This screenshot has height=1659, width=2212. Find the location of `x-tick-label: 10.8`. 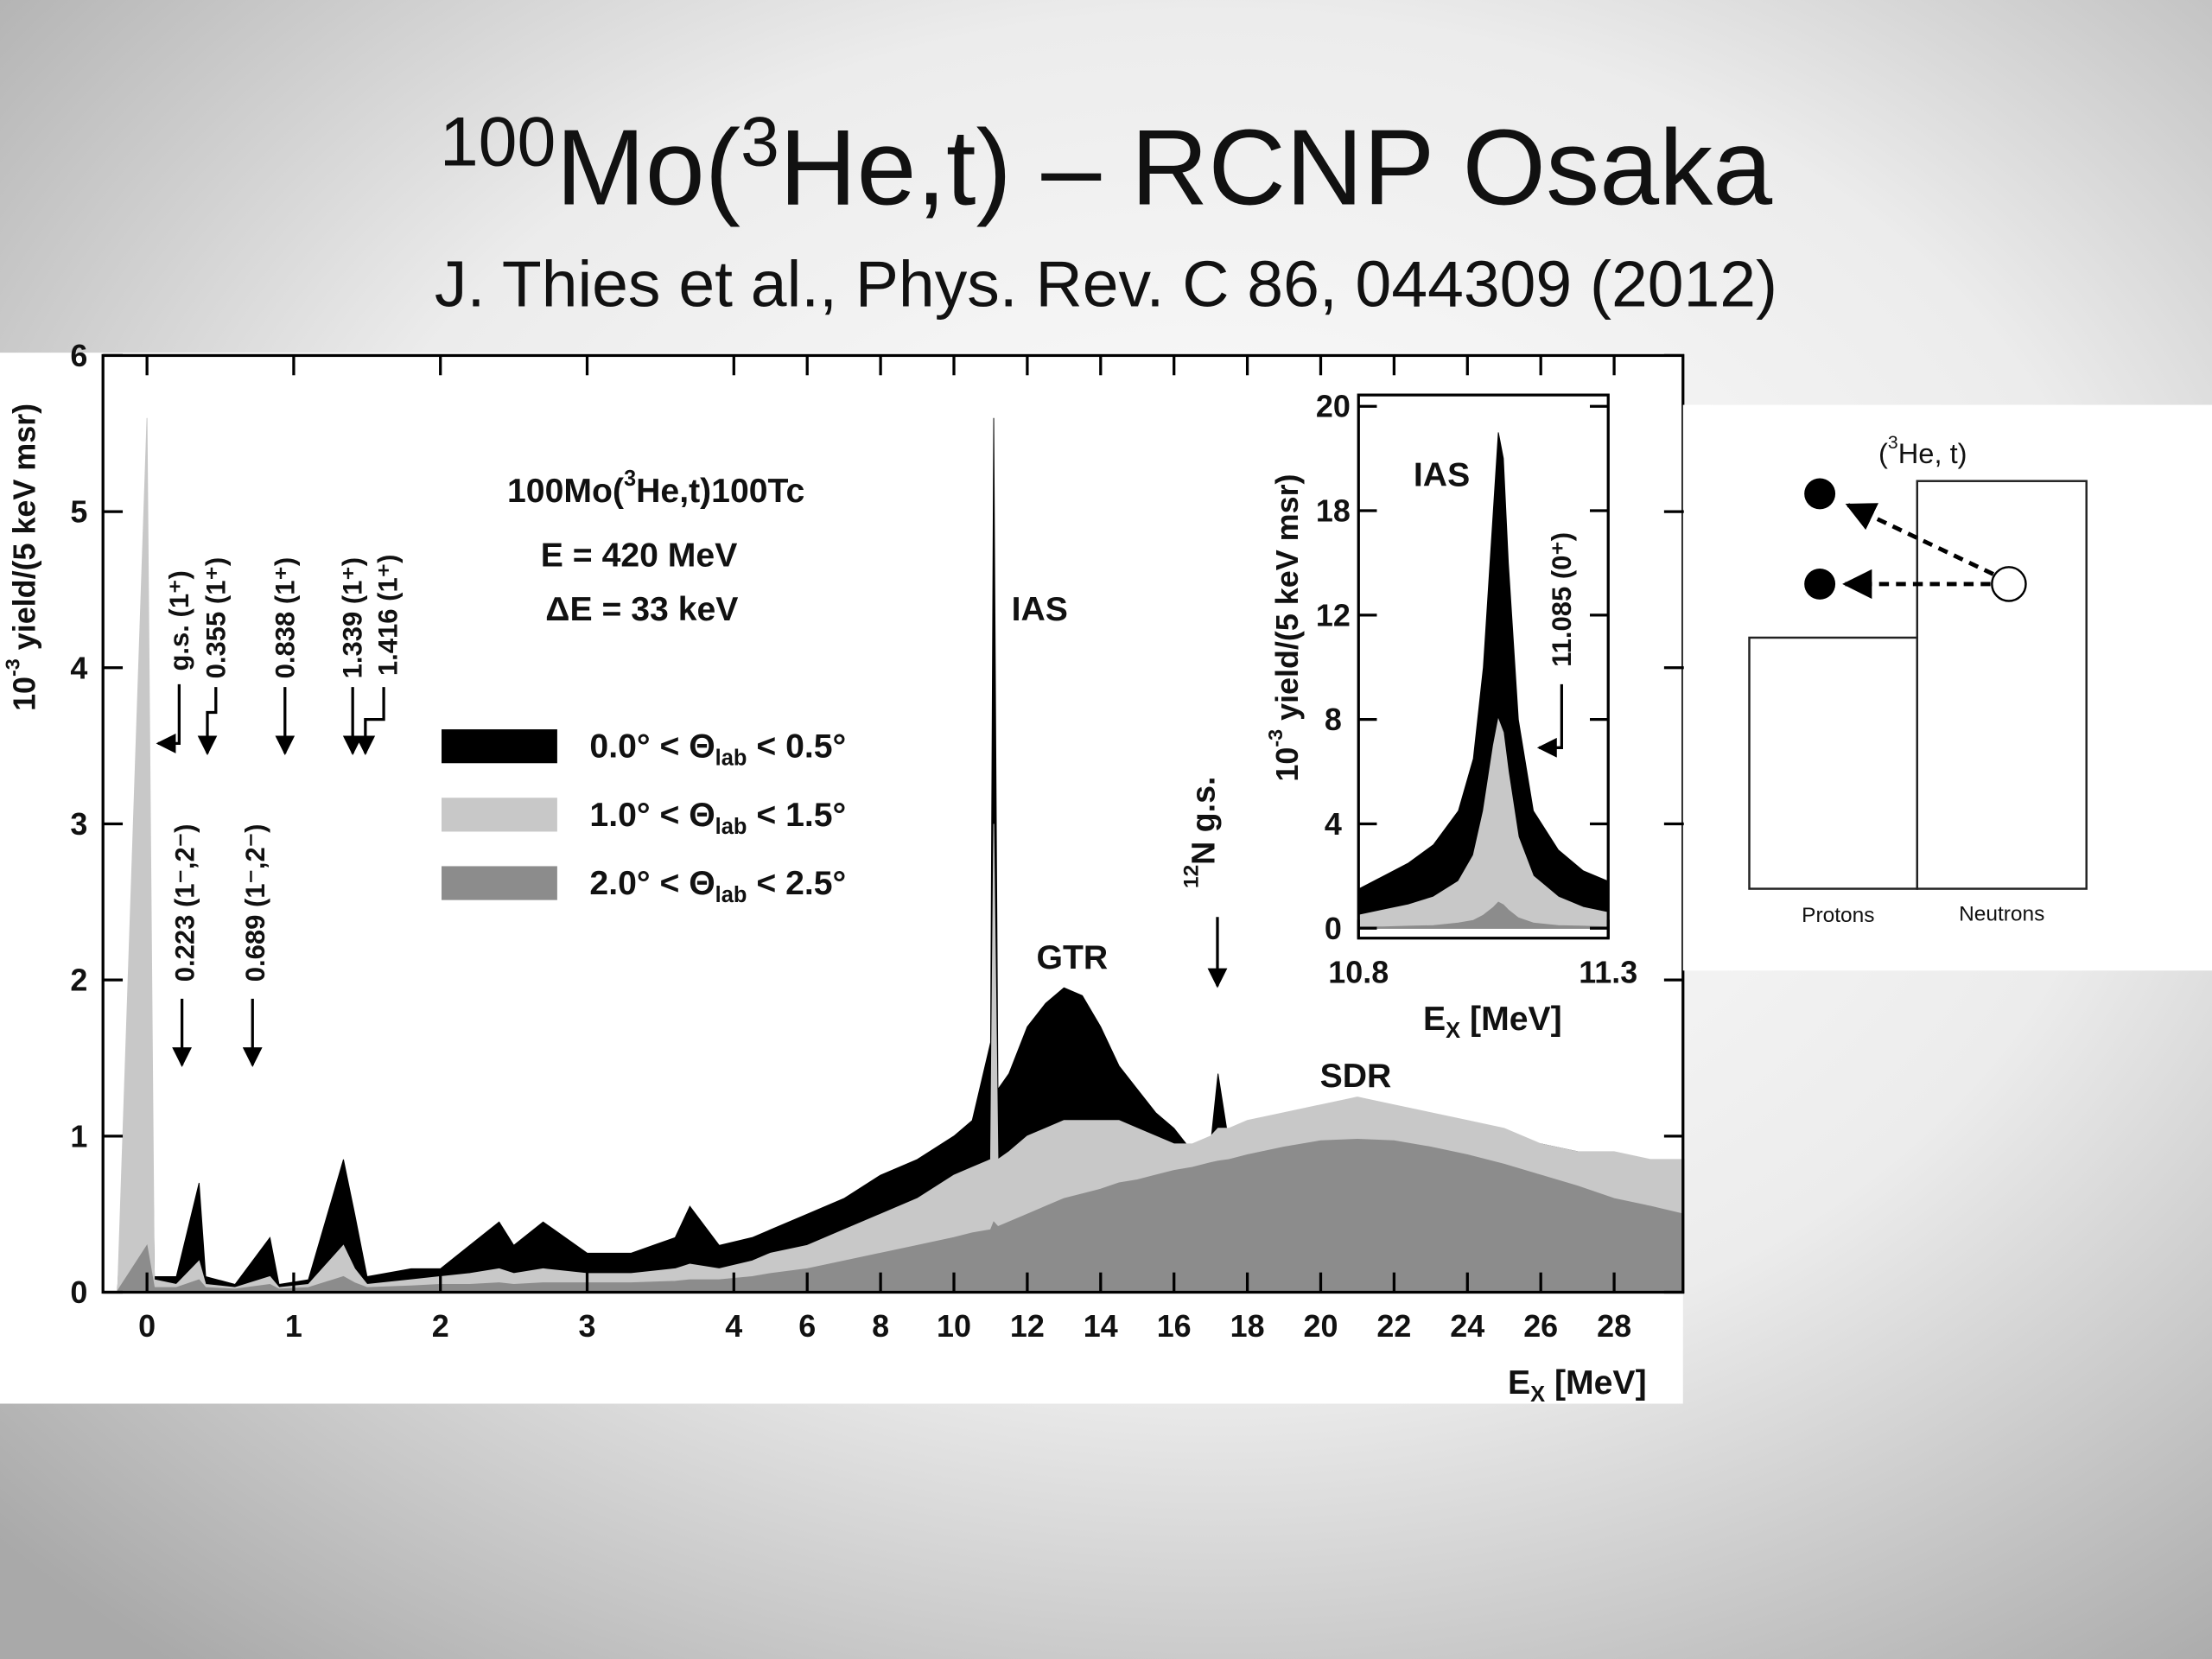

x-tick-label: 10.8 is located at coordinates (1358, 971).